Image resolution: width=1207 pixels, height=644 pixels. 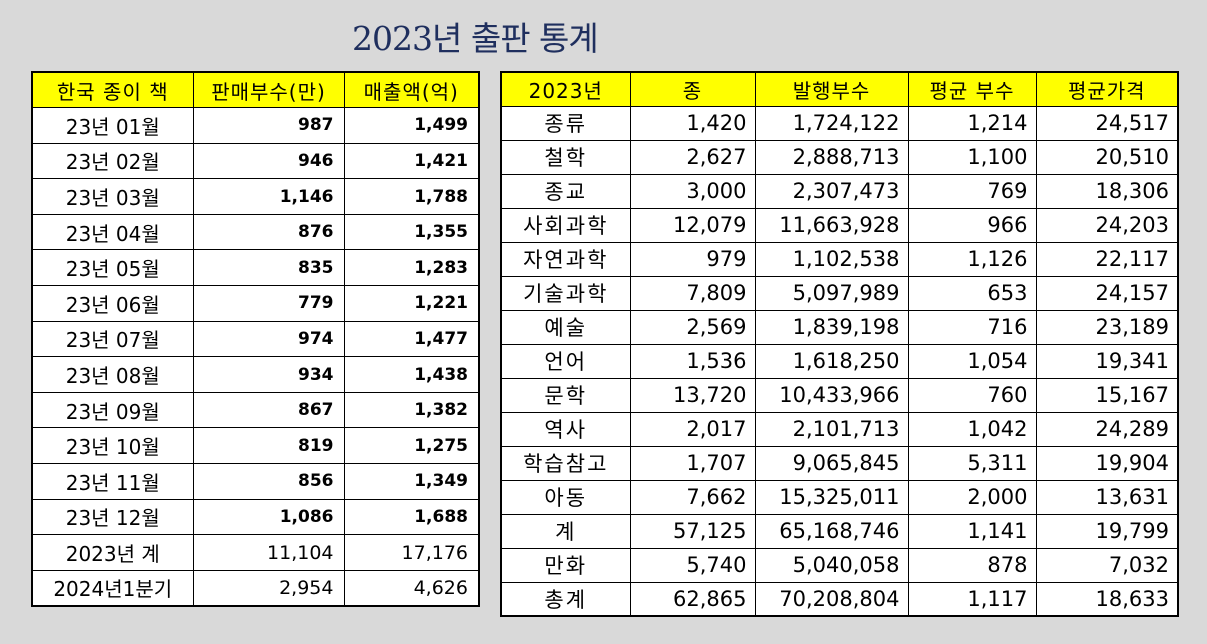 I want to click on genre-header-copies: 발행부수, so click(x=831, y=89).